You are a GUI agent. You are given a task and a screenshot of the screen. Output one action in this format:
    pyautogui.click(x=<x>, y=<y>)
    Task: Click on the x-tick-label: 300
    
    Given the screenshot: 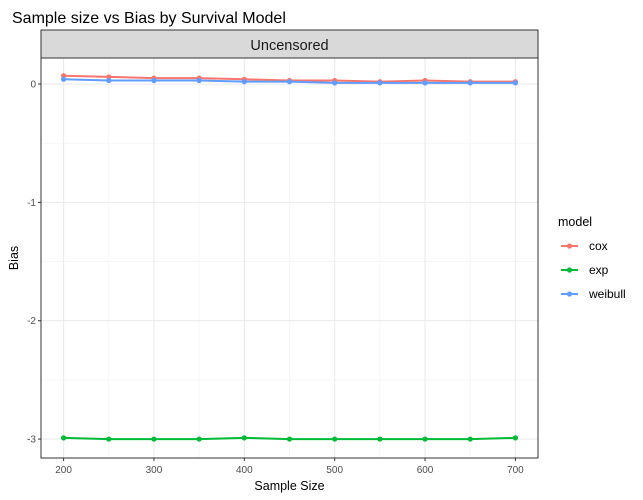 What is the action you would take?
    pyautogui.click(x=154, y=470)
    